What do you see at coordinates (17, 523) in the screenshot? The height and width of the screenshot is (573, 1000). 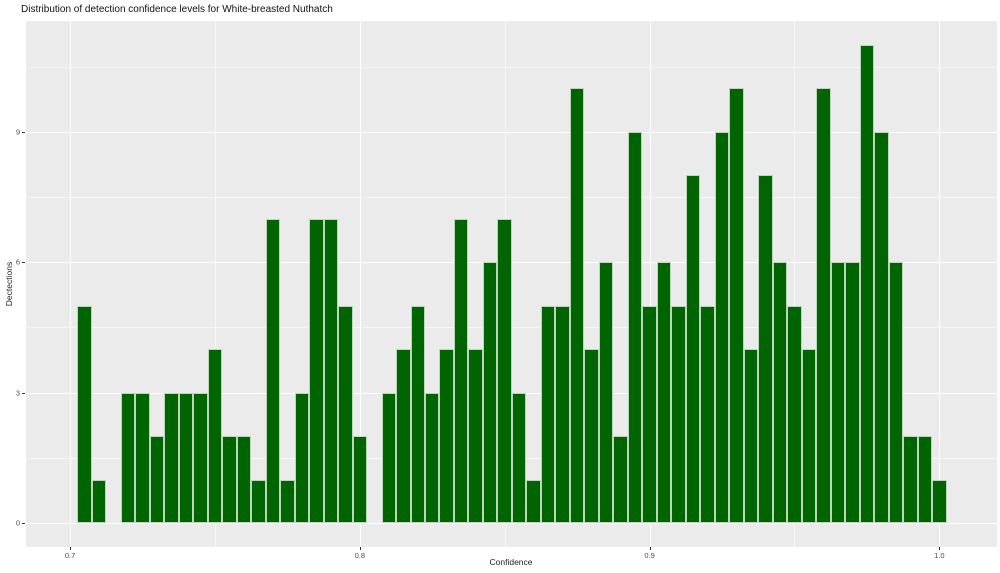 I see `y-axis-tick-label: 0` at bounding box center [17, 523].